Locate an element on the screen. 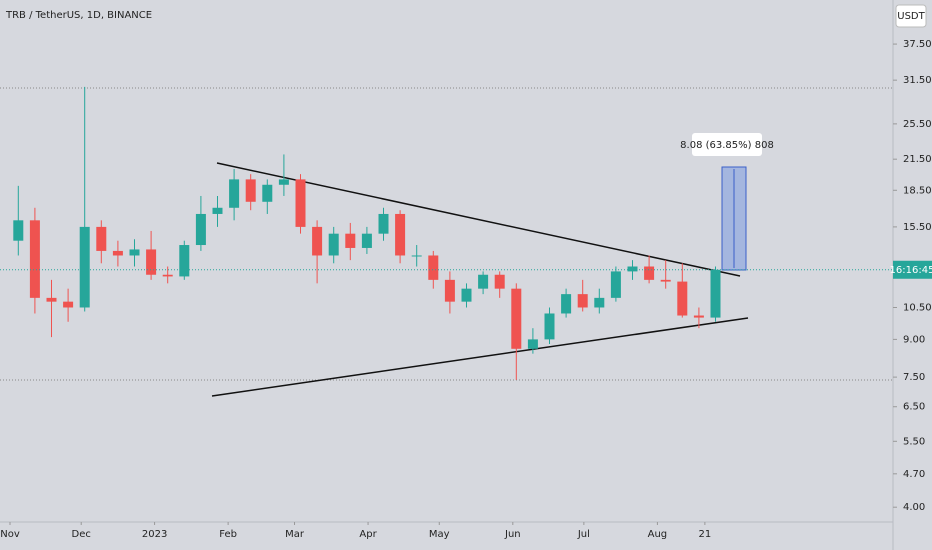 Image resolution: width=932 pixels, height=550 pixels. y-tick-label: 10.50 is located at coordinates (917, 307).